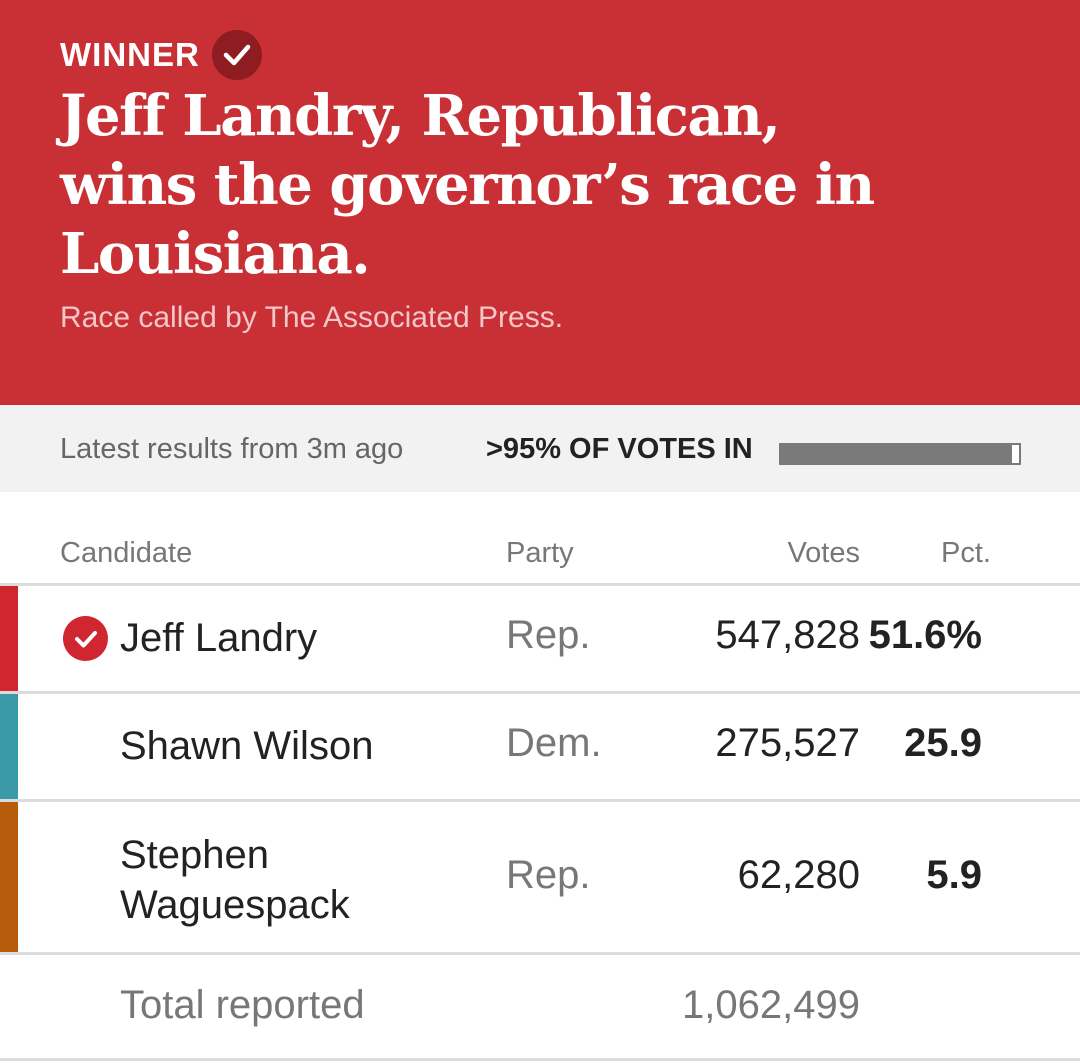 Image resolution: width=1080 pixels, height=1064 pixels. What do you see at coordinates (219, 638) in the screenshot?
I see `candidate-name: Jeff Landry` at bounding box center [219, 638].